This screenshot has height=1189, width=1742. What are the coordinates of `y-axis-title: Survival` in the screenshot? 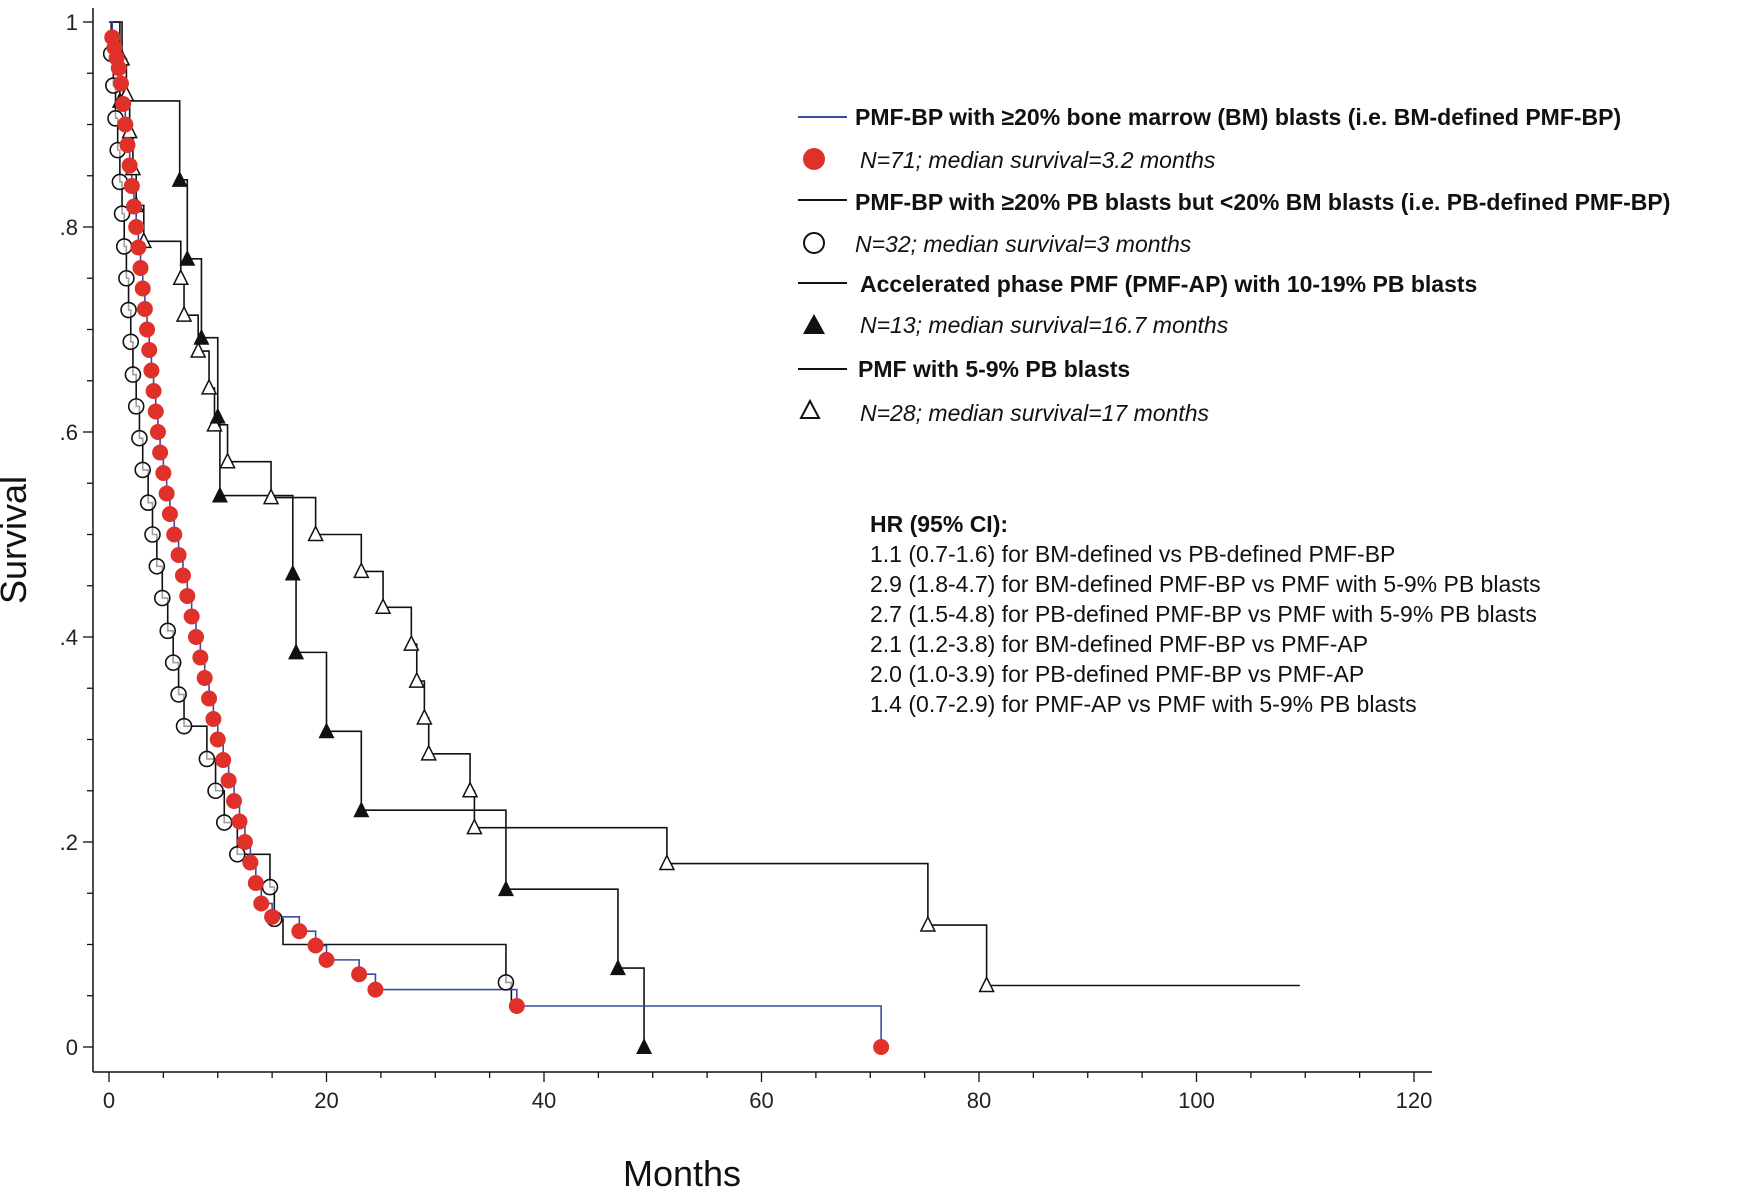 It's located at (17, 540).